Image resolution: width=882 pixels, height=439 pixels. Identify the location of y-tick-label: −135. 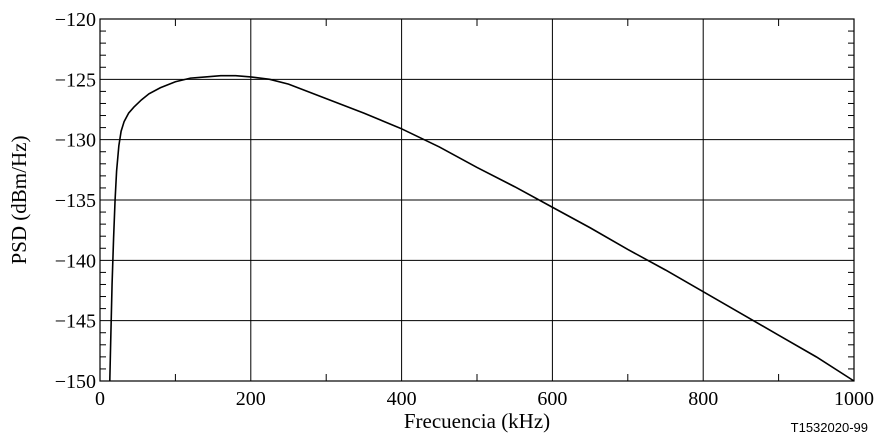
(75, 201).